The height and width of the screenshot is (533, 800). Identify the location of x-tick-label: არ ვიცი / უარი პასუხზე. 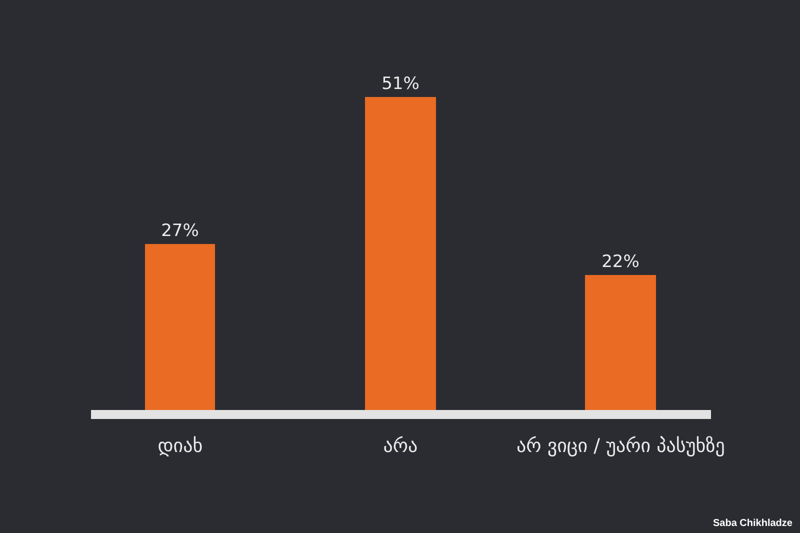
(620, 445).